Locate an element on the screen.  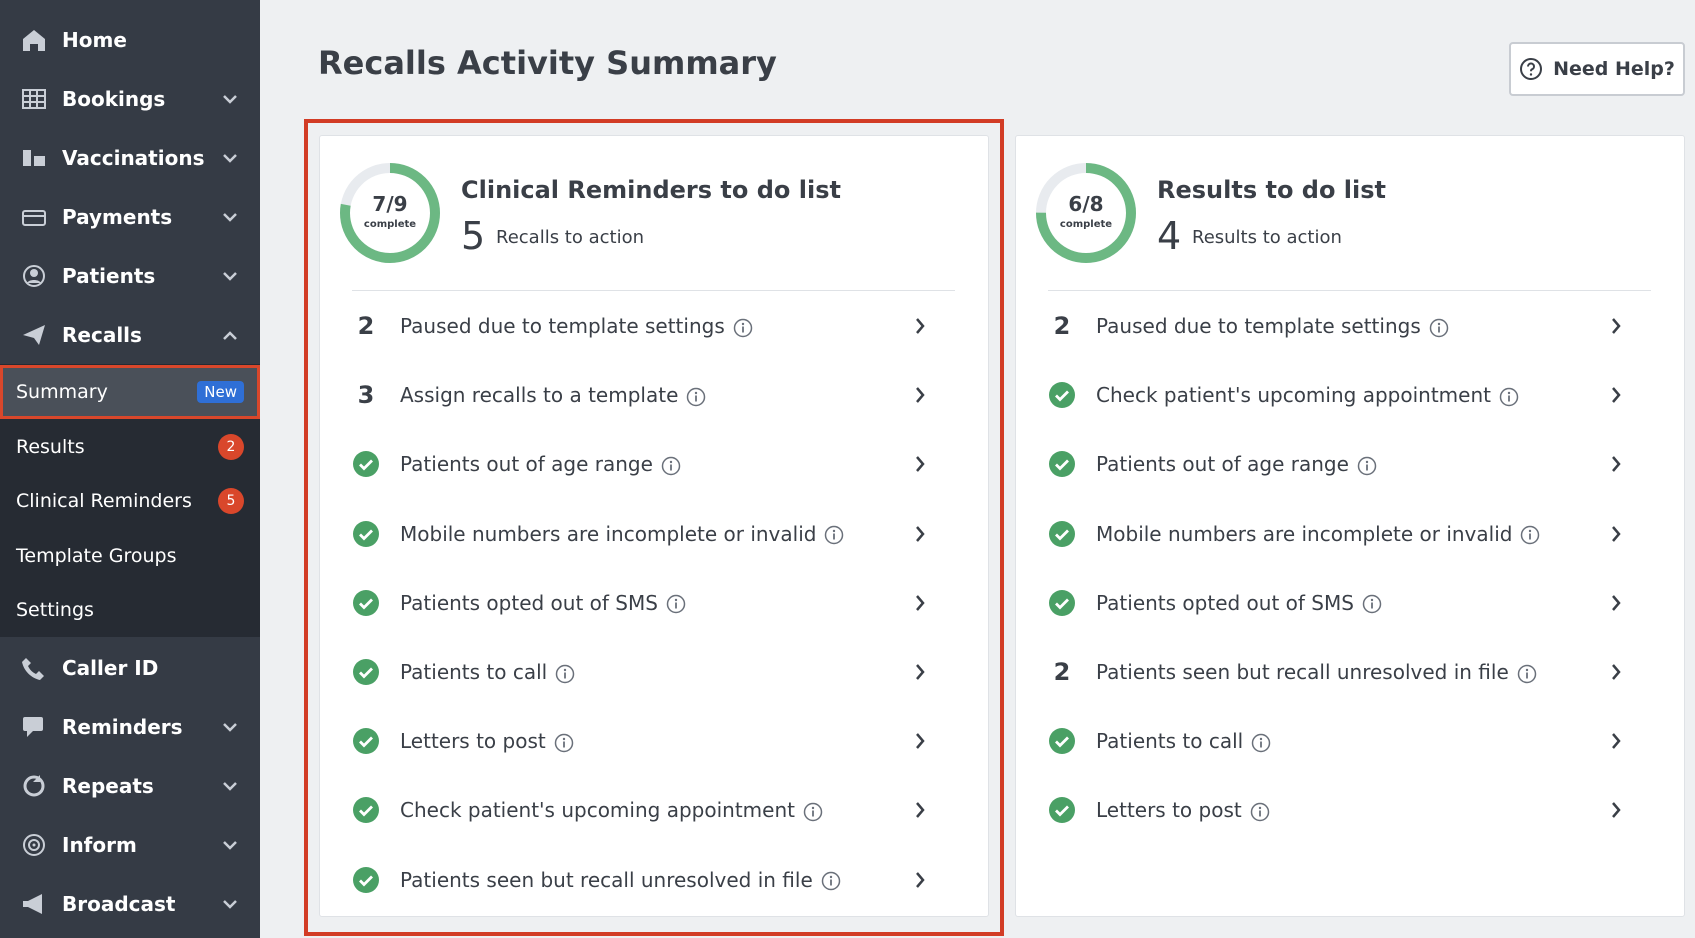
nav-item: Reminders is located at coordinates (130, 727).